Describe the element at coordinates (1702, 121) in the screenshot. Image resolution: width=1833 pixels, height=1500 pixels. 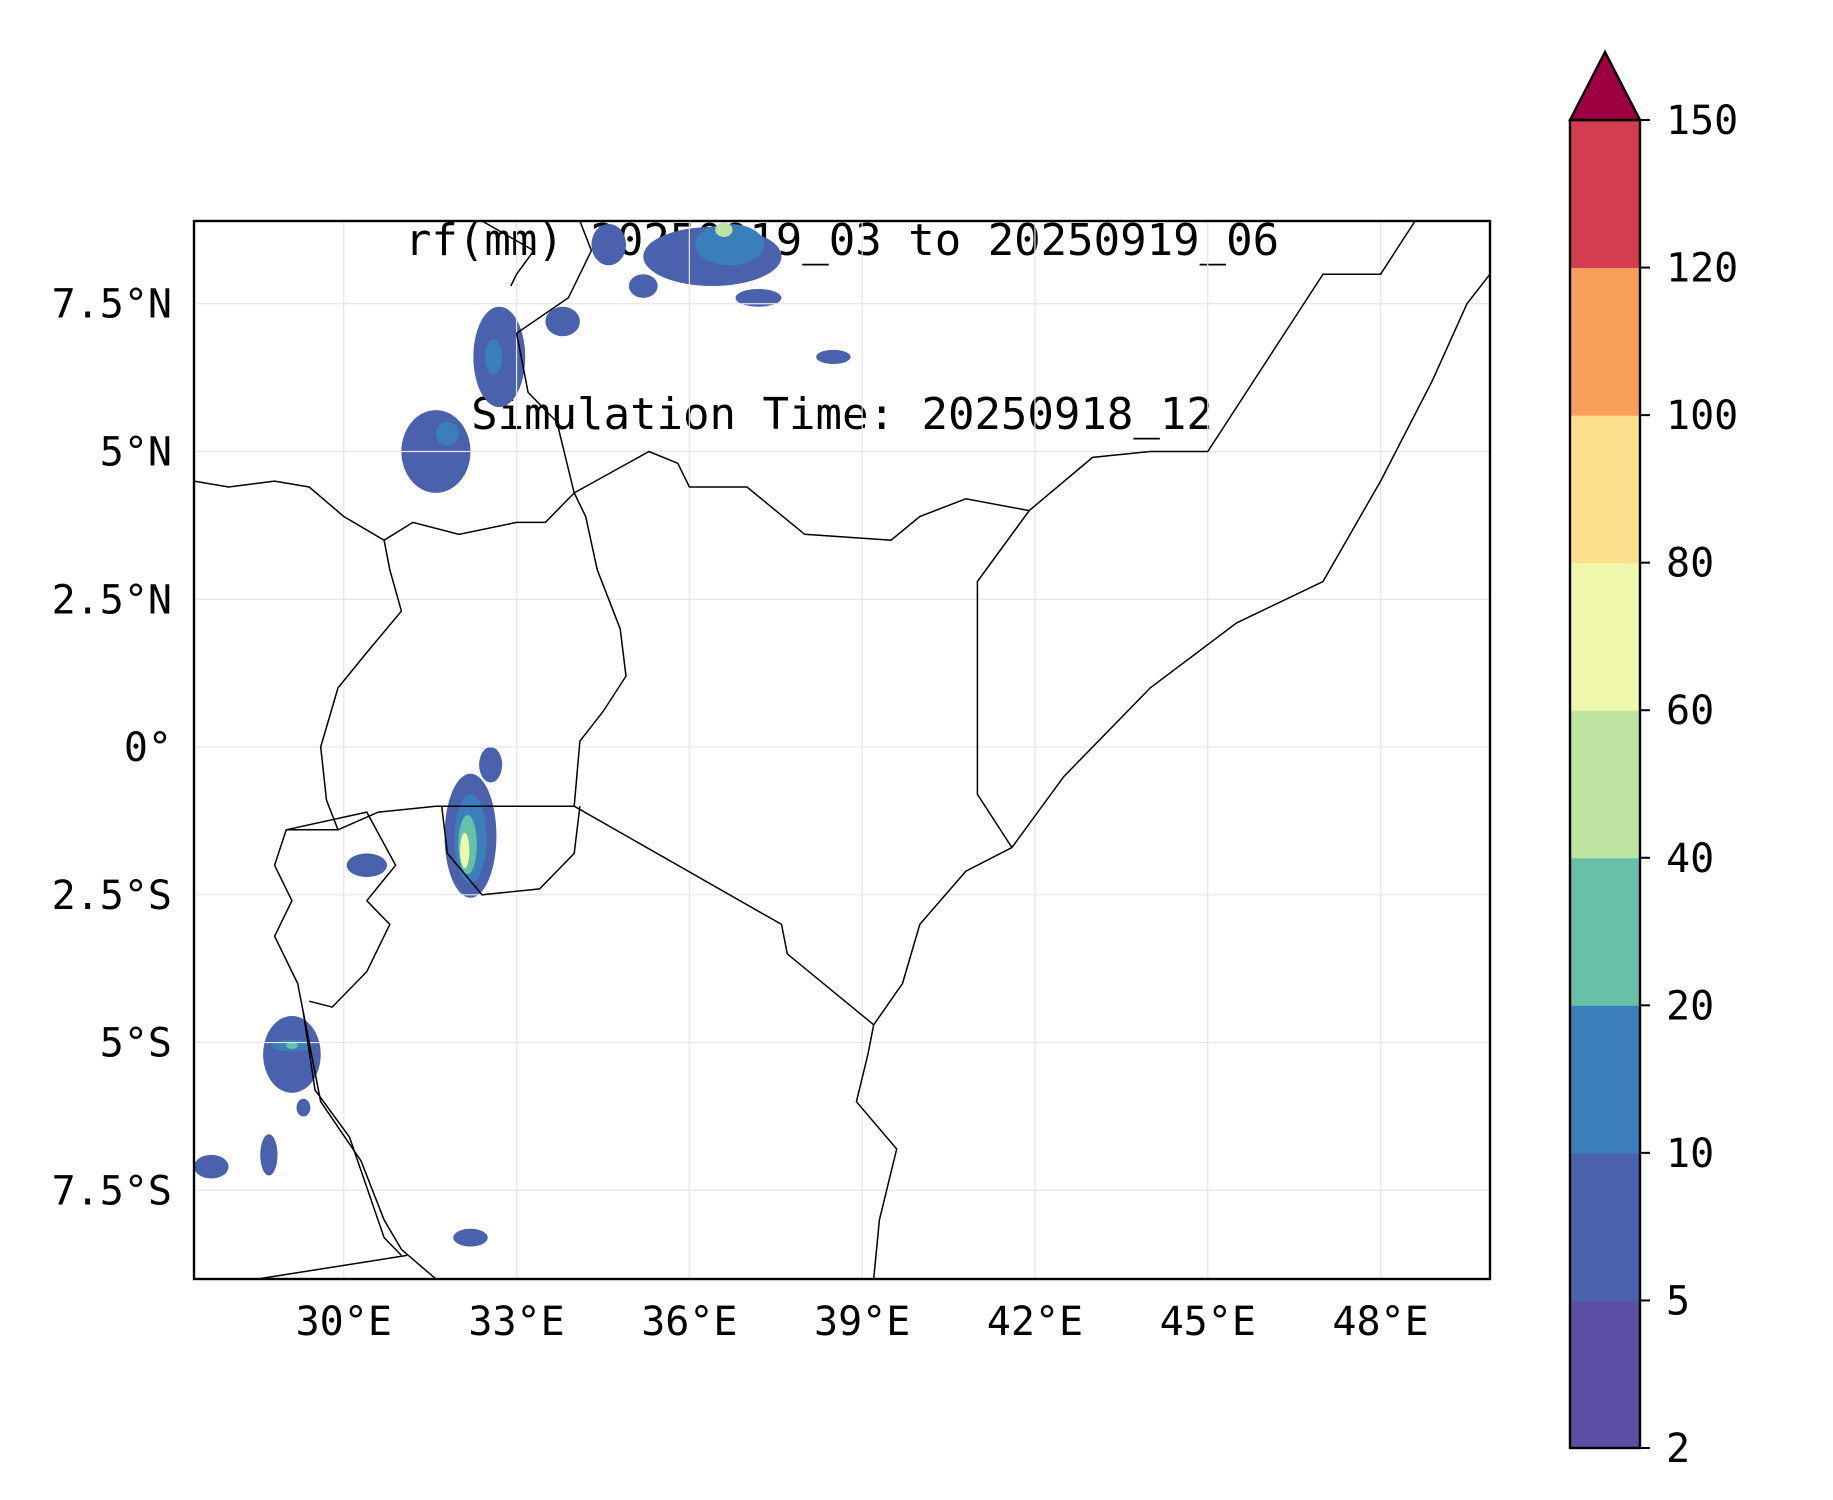
I see `colorbar-tick-label: 150` at that location.